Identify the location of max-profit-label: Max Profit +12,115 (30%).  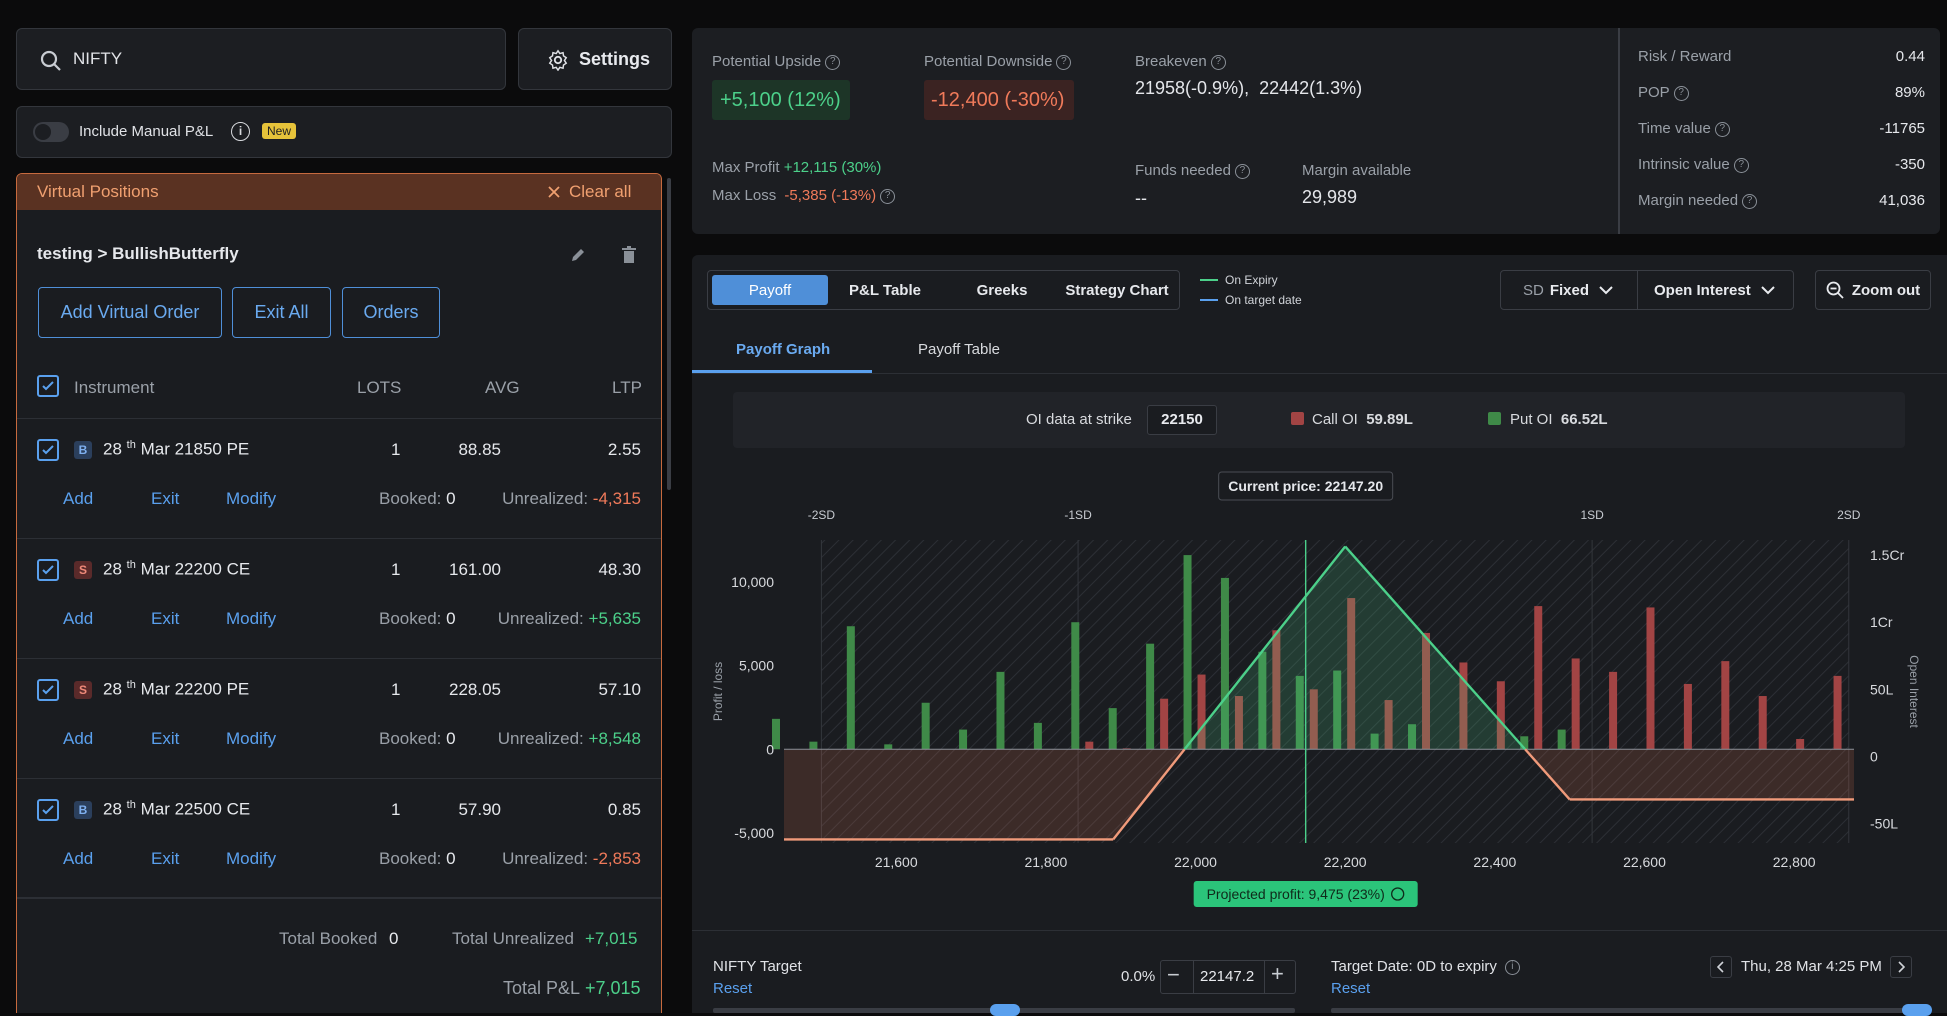
(797, 167).